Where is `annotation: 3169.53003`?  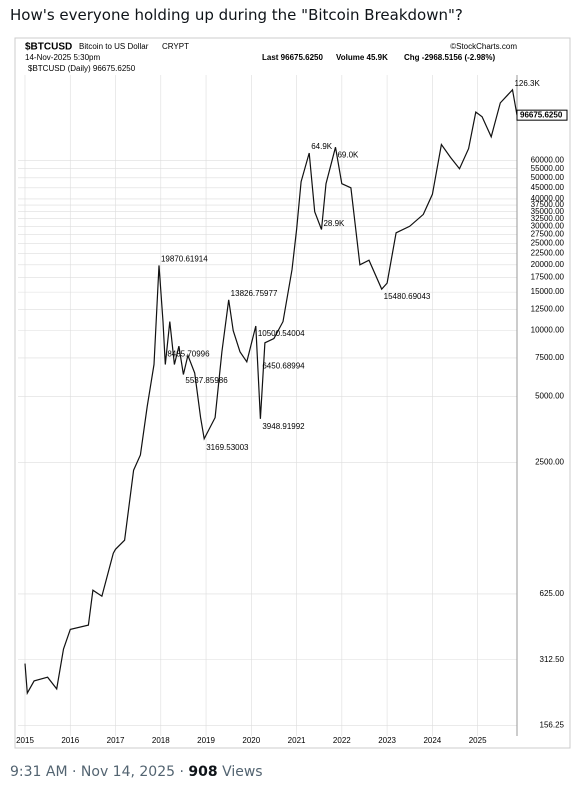 annotation: 3169.53003 is located at coordinates (227, 447).